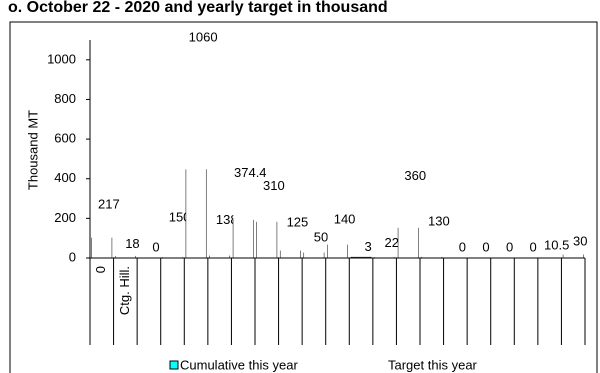 This screenshot has width=600, height=373. What do you see at coordinates (415, 175) in the screenshot?
I see `data-label: 360` at bounding box center [415, 175].